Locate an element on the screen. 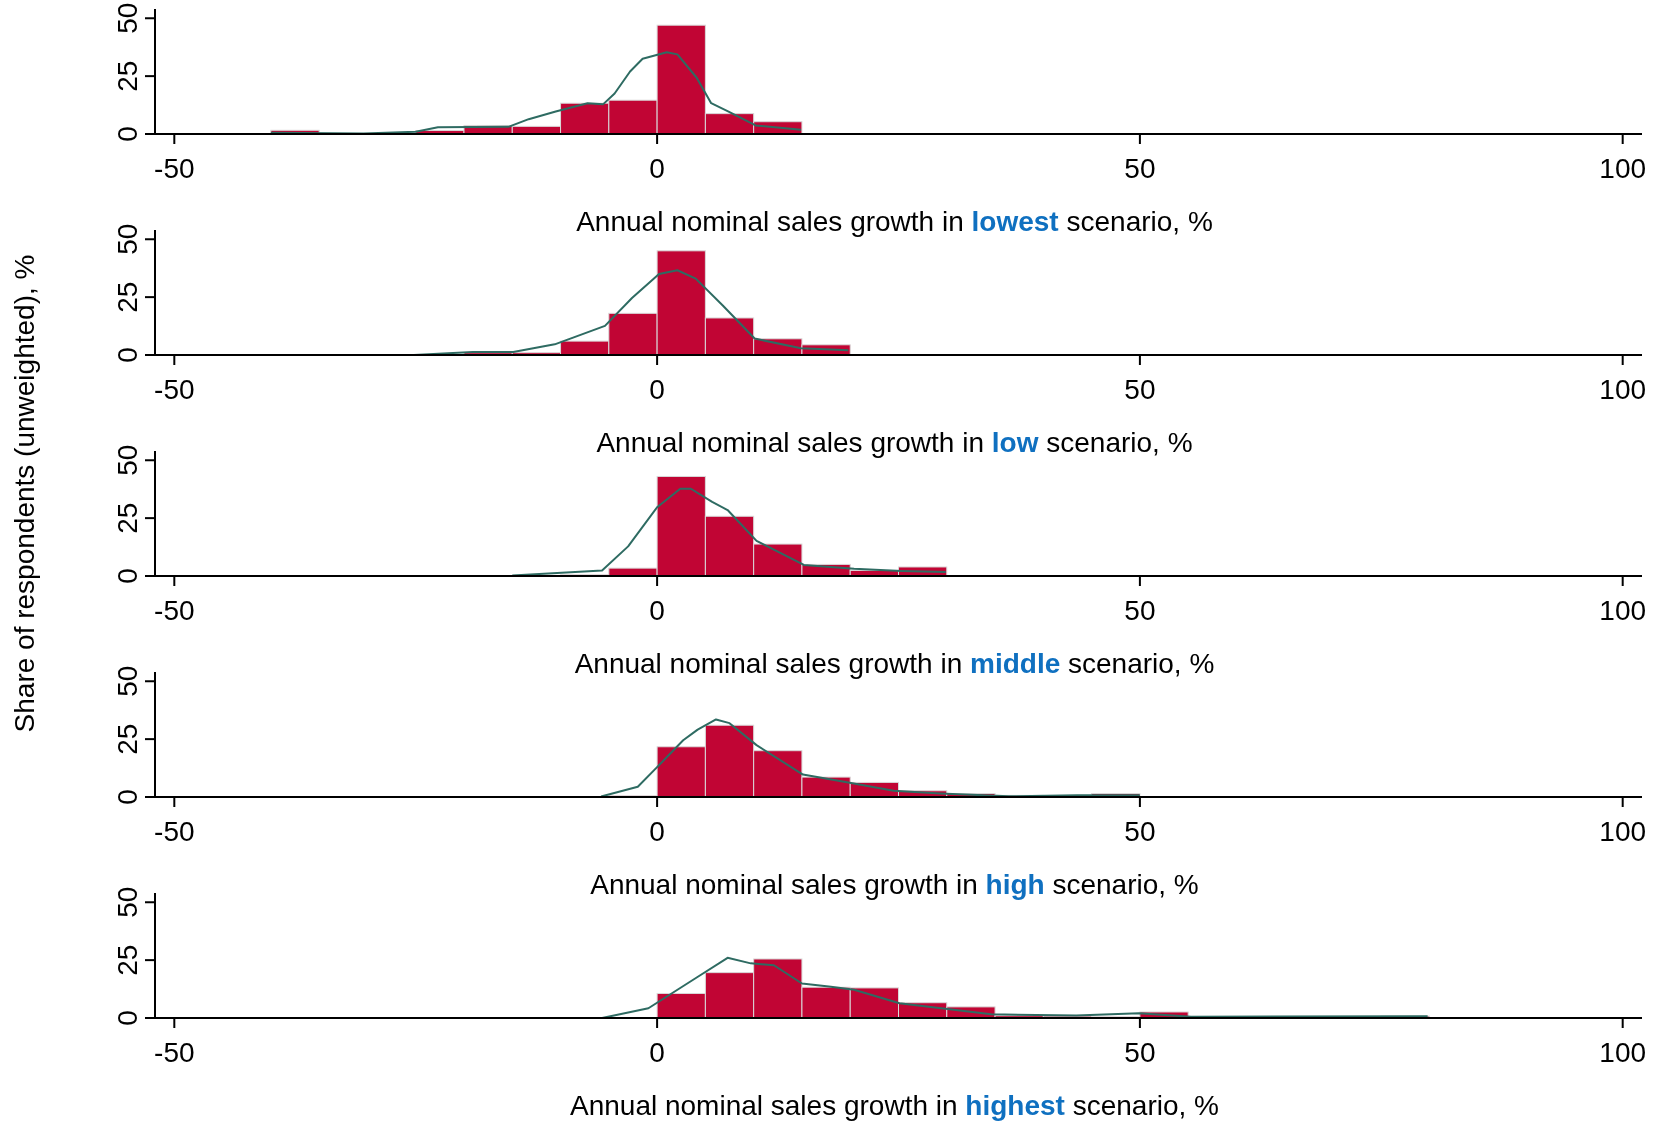 This screenshot has width=1672, height=1133. y-axis-title: Share of respondents (unweighted), % is located at coordinates (24, 493).